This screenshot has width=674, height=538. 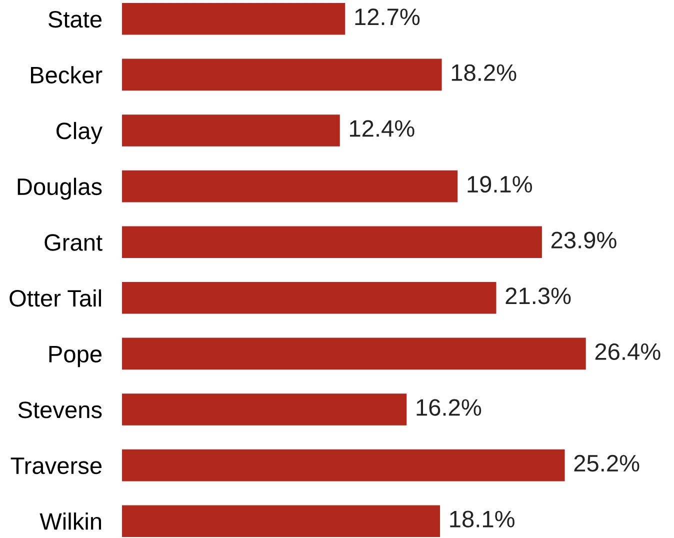 What do you see at coordinates (56, 466) in the screenshot?
I see `y-tick-label: Traverse` at bounding box center [56, 466].